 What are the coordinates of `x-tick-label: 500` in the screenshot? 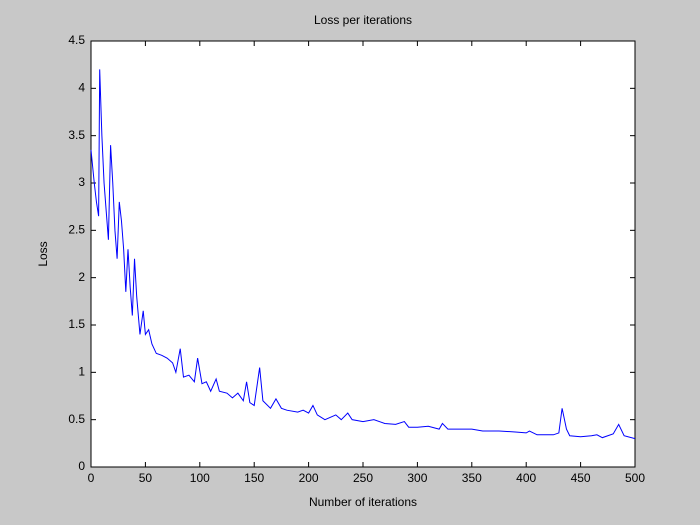 It's located at (635, 478).